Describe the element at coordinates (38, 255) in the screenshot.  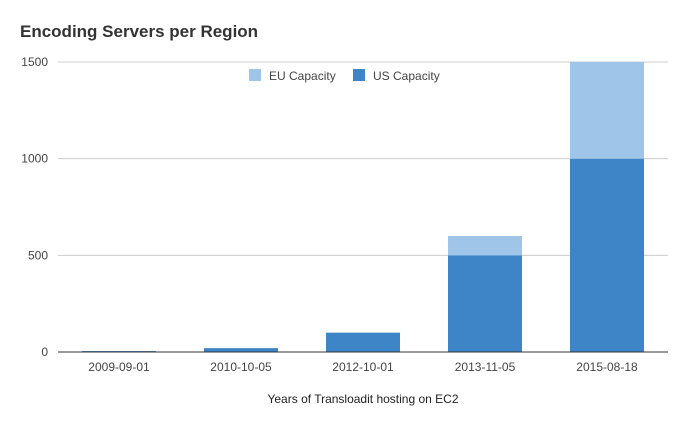
I see `y-tick-label: 500` at that location.